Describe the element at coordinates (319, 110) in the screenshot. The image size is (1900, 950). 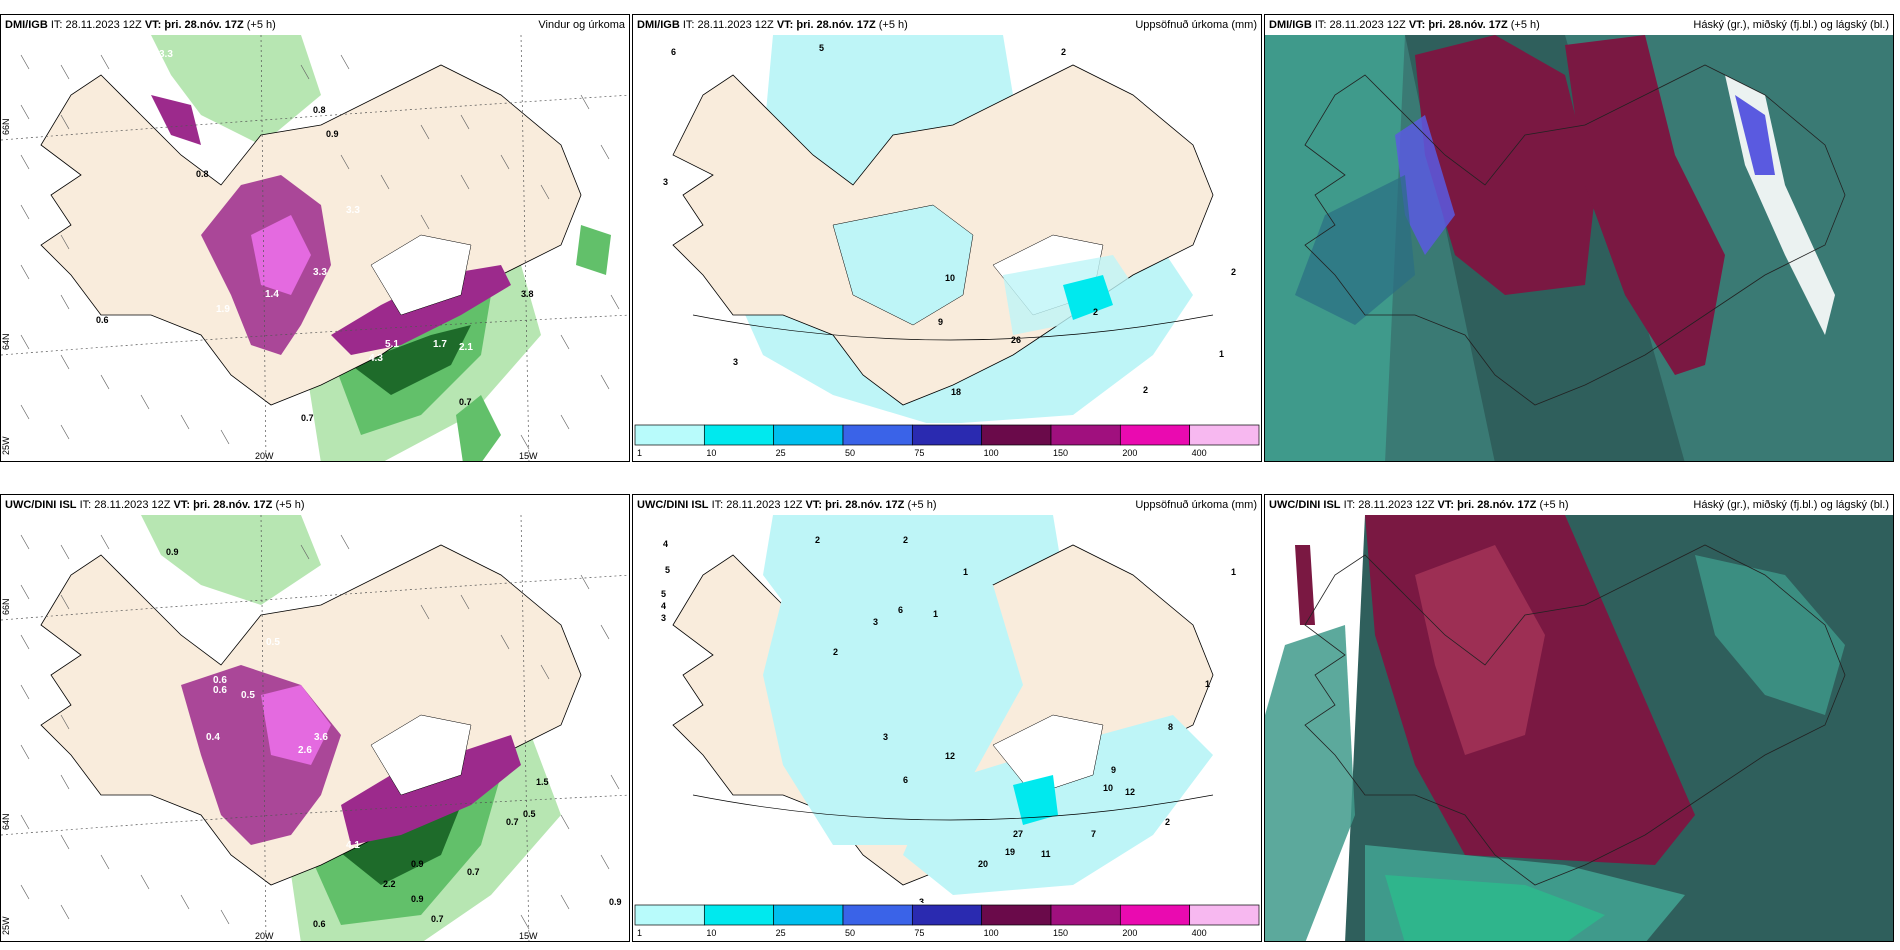
I see `precip-value: 0.8` at that location.